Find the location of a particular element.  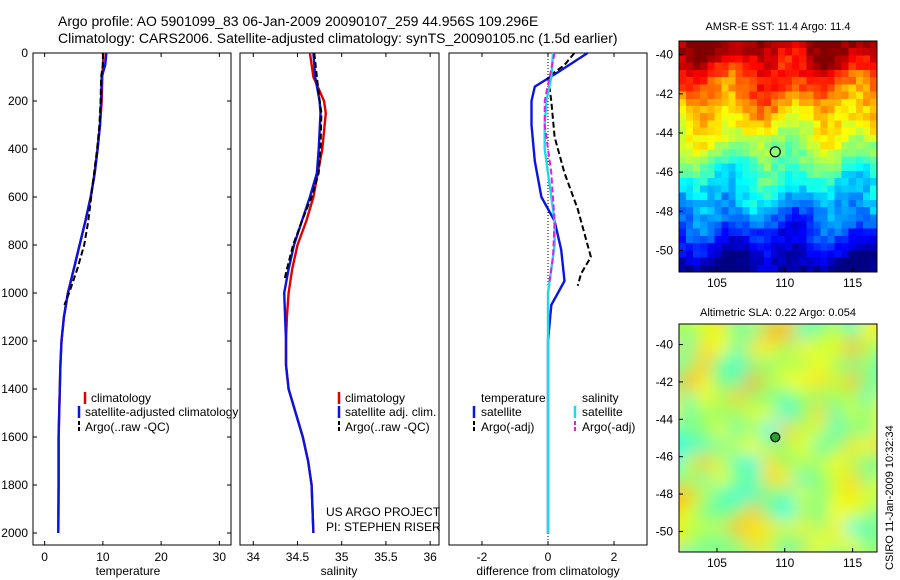

legend-header-salinity: salinity is located at coordinates (600, 398).